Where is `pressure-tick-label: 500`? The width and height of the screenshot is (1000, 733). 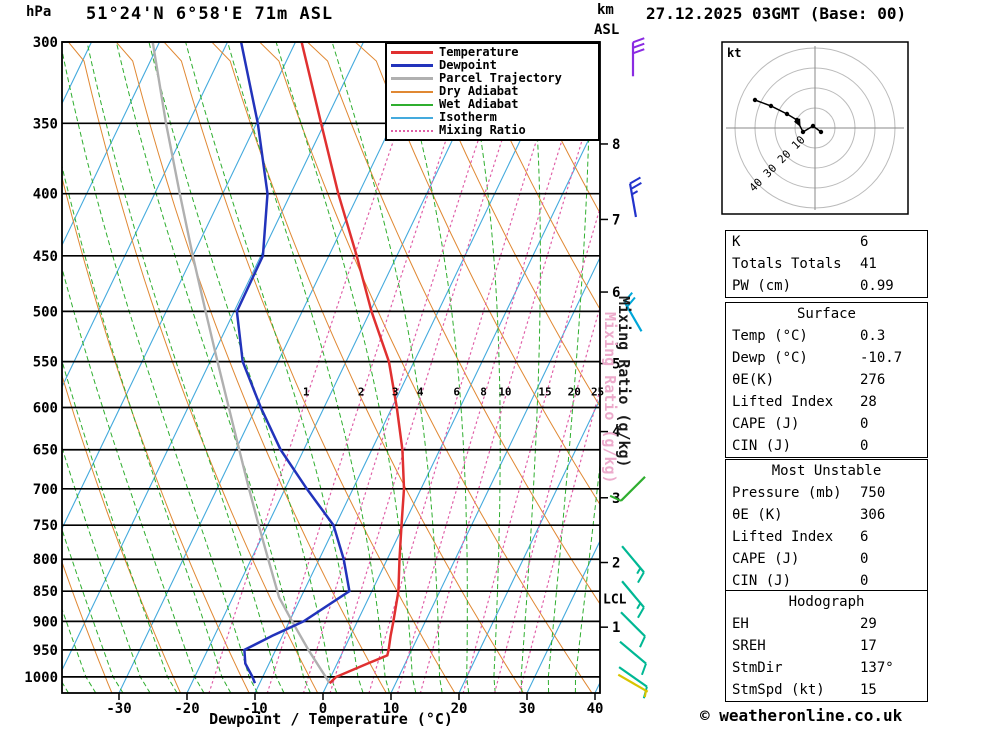
pressure-tick-label: 500 is located at coordinates (45, 312).